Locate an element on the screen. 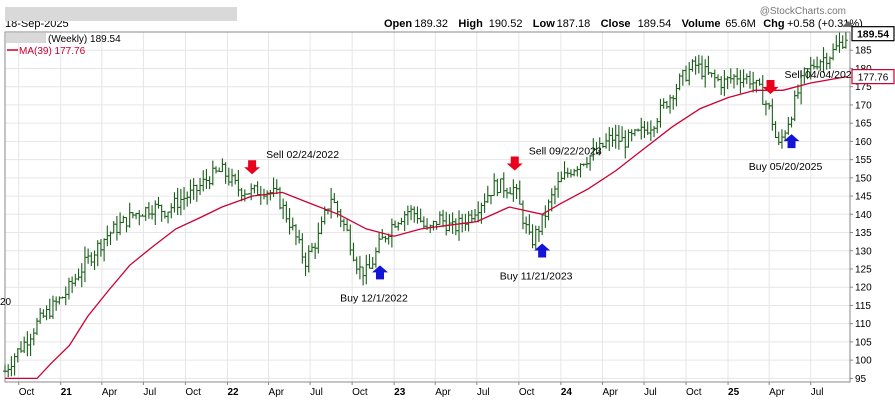 The width and height of the screenshot is (895, 401). ma-last-label: 177.76 is located at coordinates (873, 78).